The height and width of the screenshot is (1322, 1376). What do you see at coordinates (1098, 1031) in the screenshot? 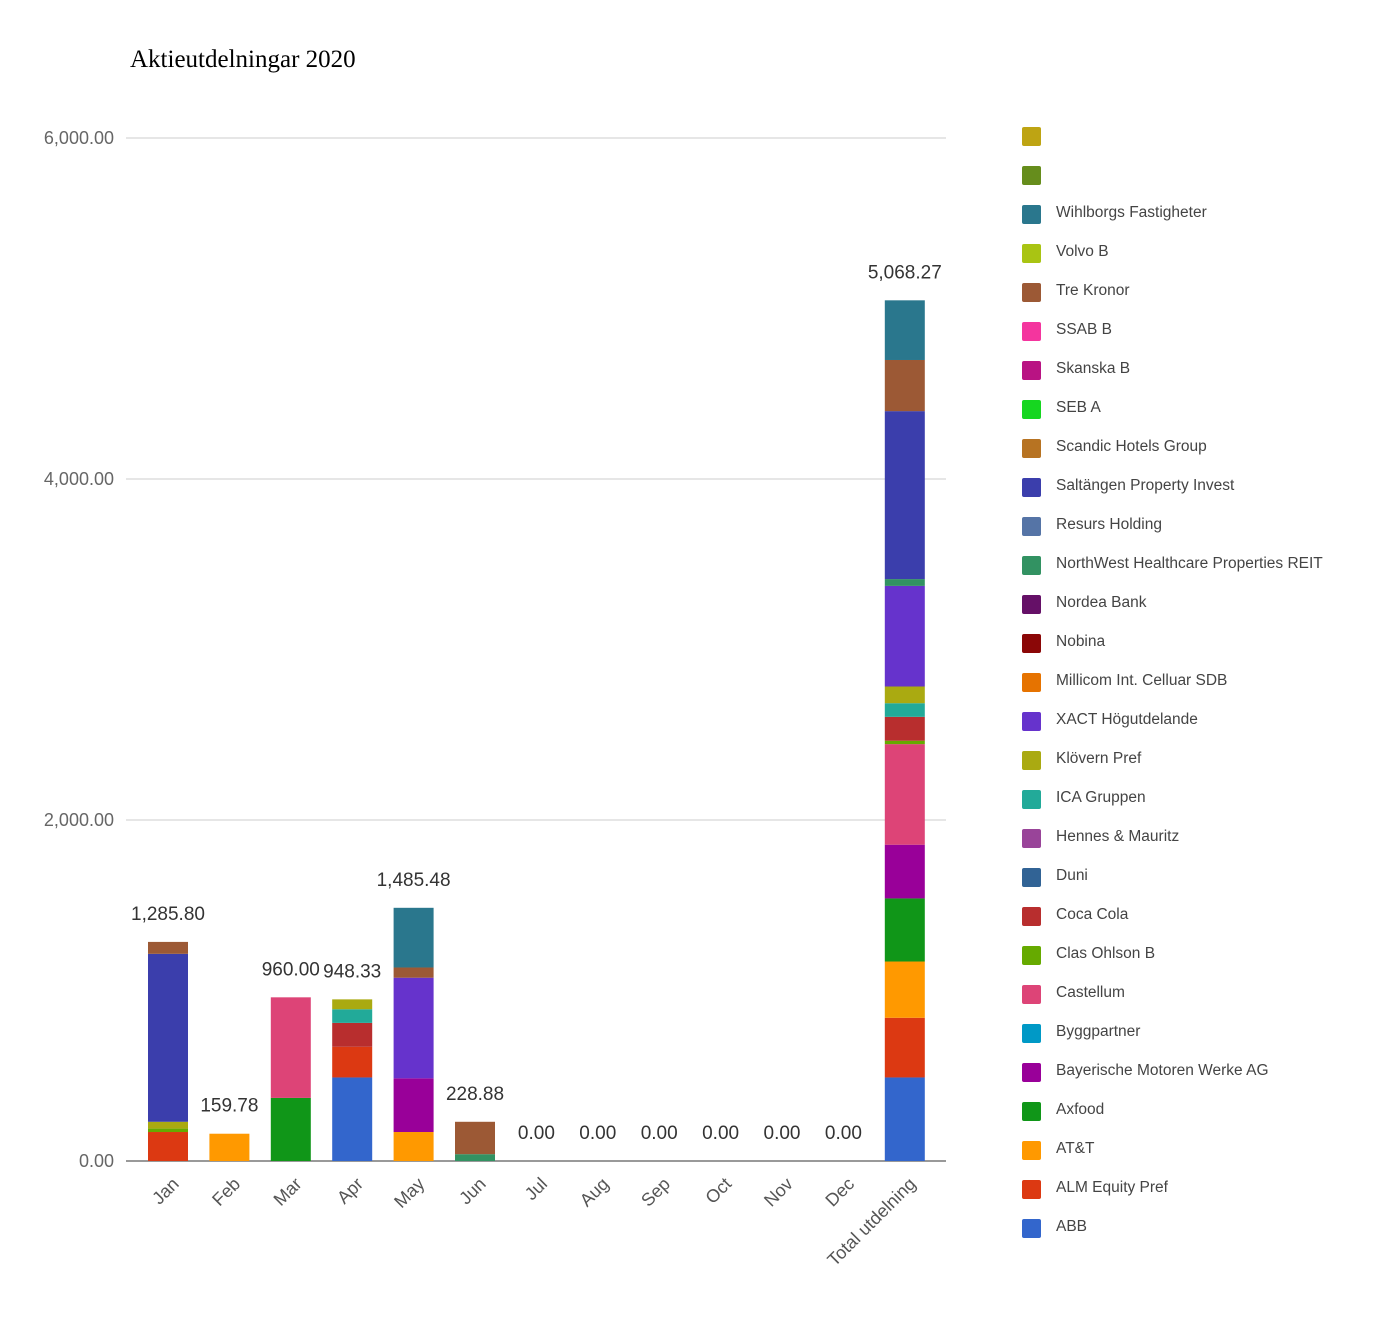
I see `legend-label: Byggpartner` at bounding box center [1098, 1031].